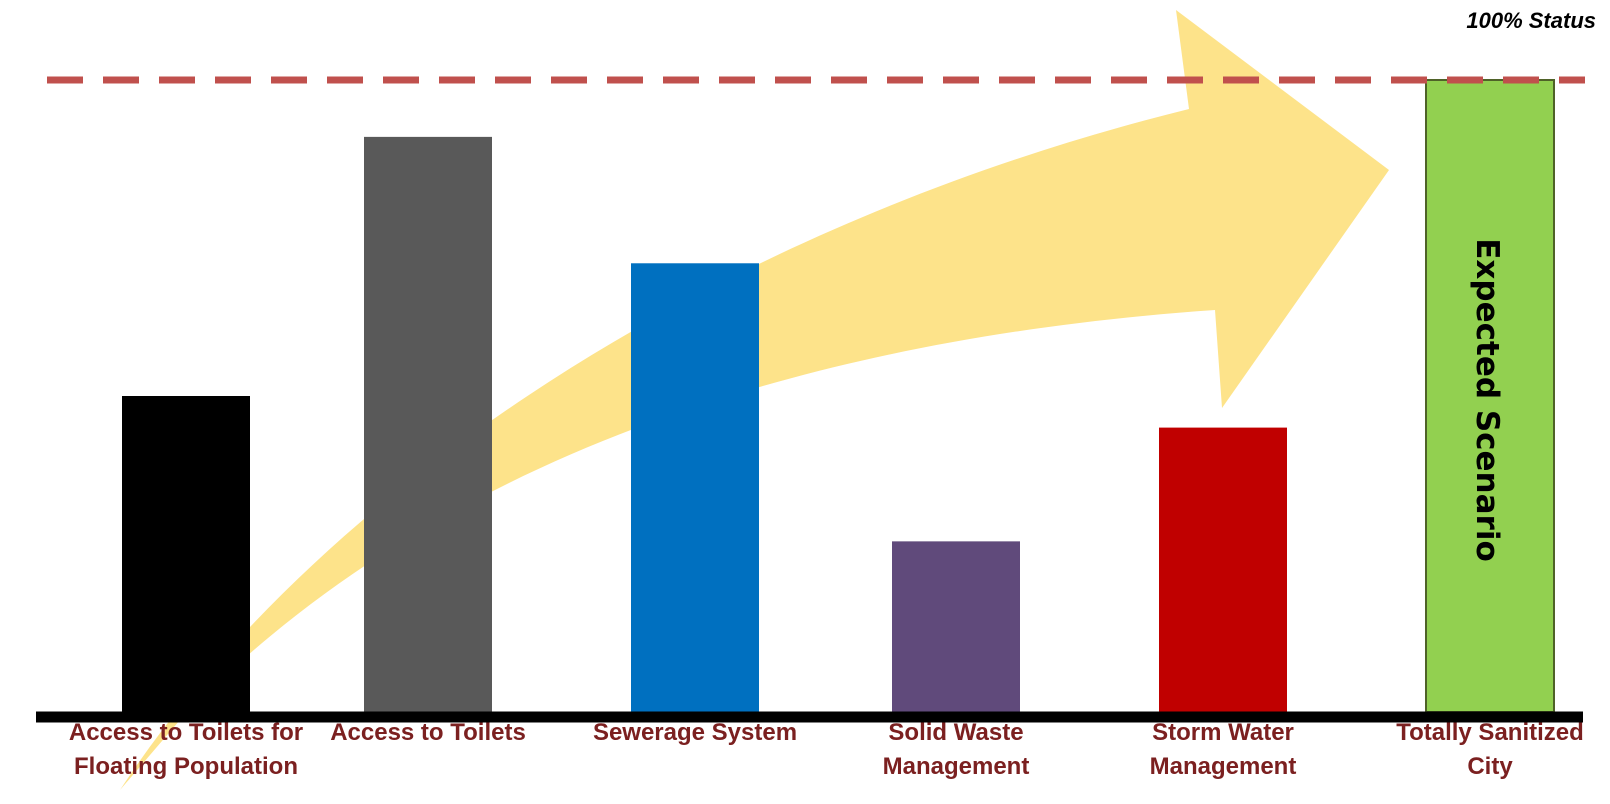  I want to click on category-label-5: Totally Sanitized City, so click(1490, 749).